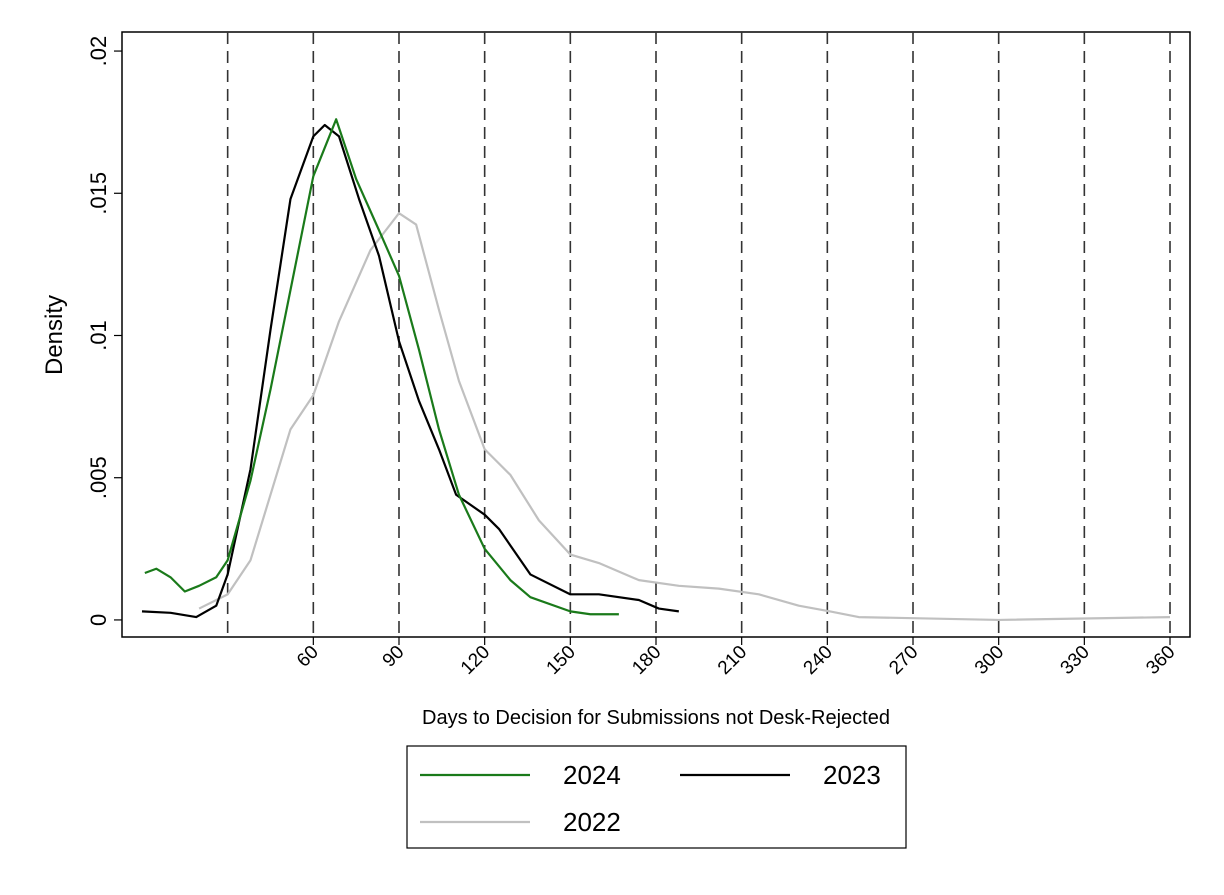 The image size is (1224, 895). What do you see at coordinates (308, 657) in the screenshot?
I see `x-tick-label: 60` at bounding box center [308, 657].